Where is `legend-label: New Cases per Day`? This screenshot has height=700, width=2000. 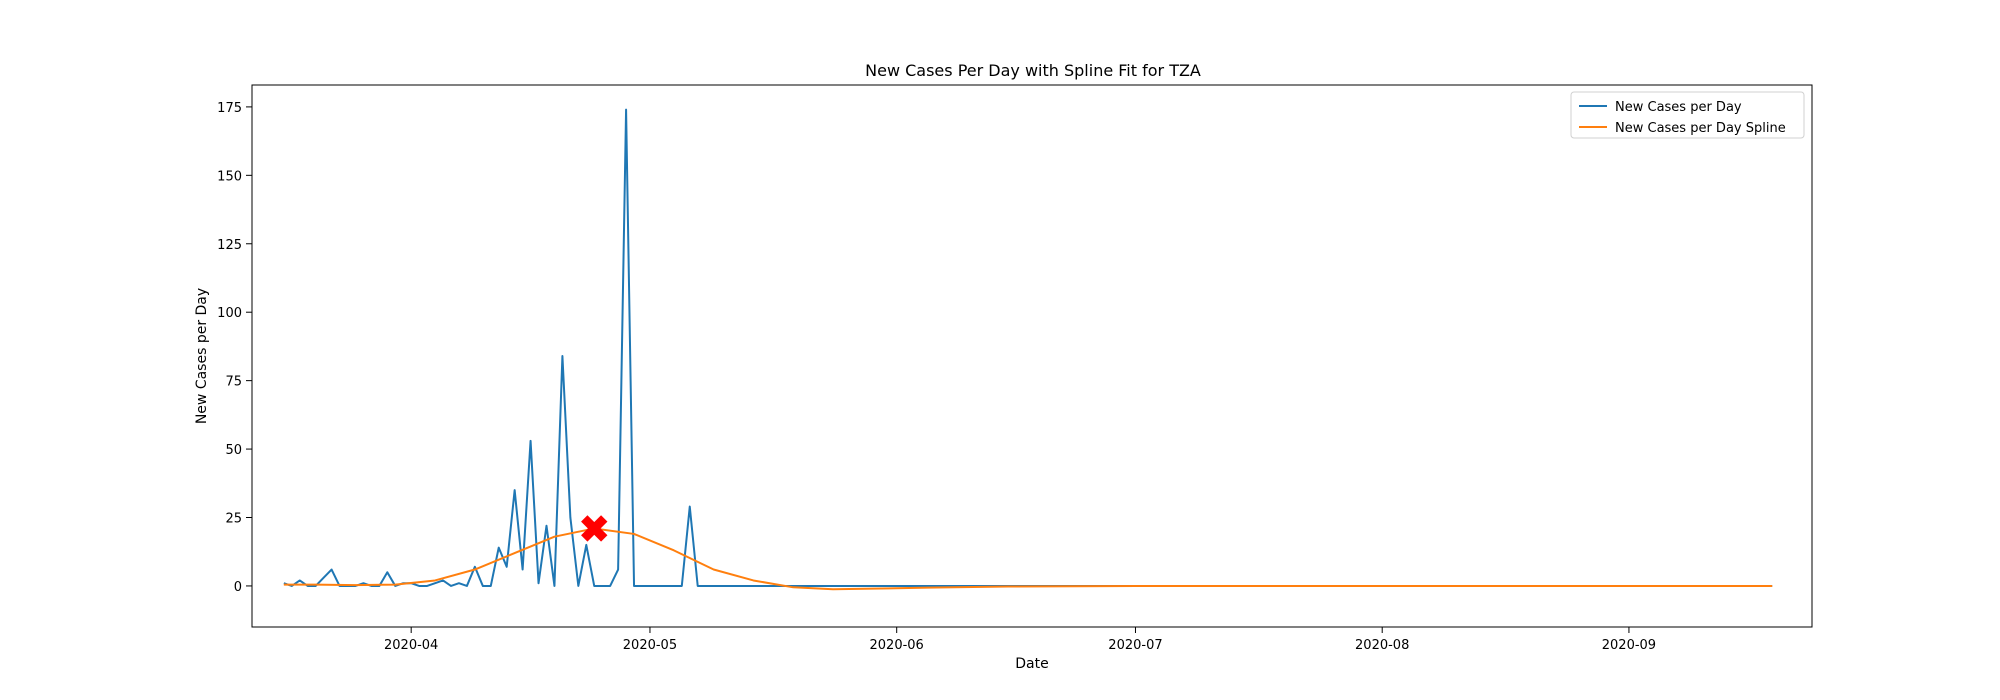 legend-label: New Cases per Day is located at coordinates (1678, 107).